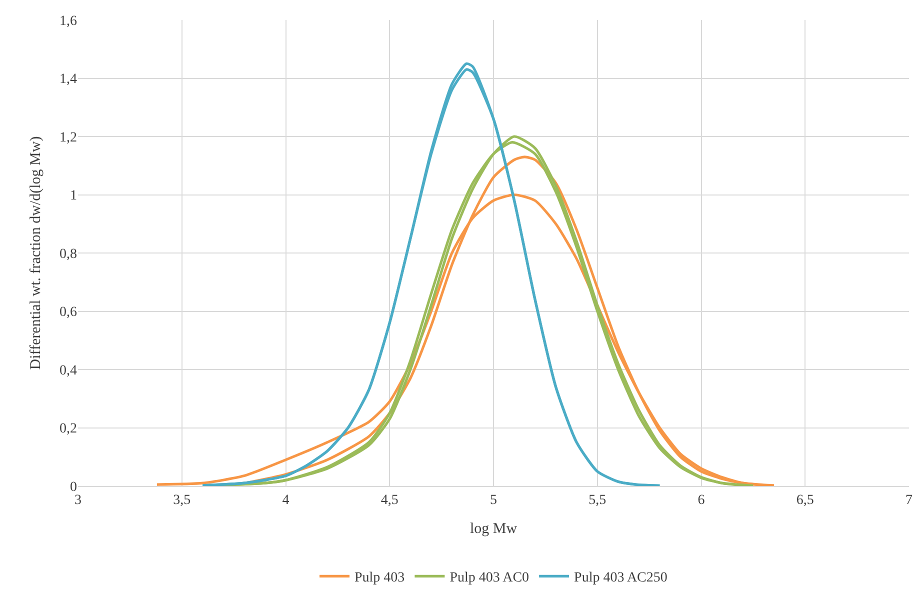  I want to click on x-tick-label: 7, so click(909, 500).